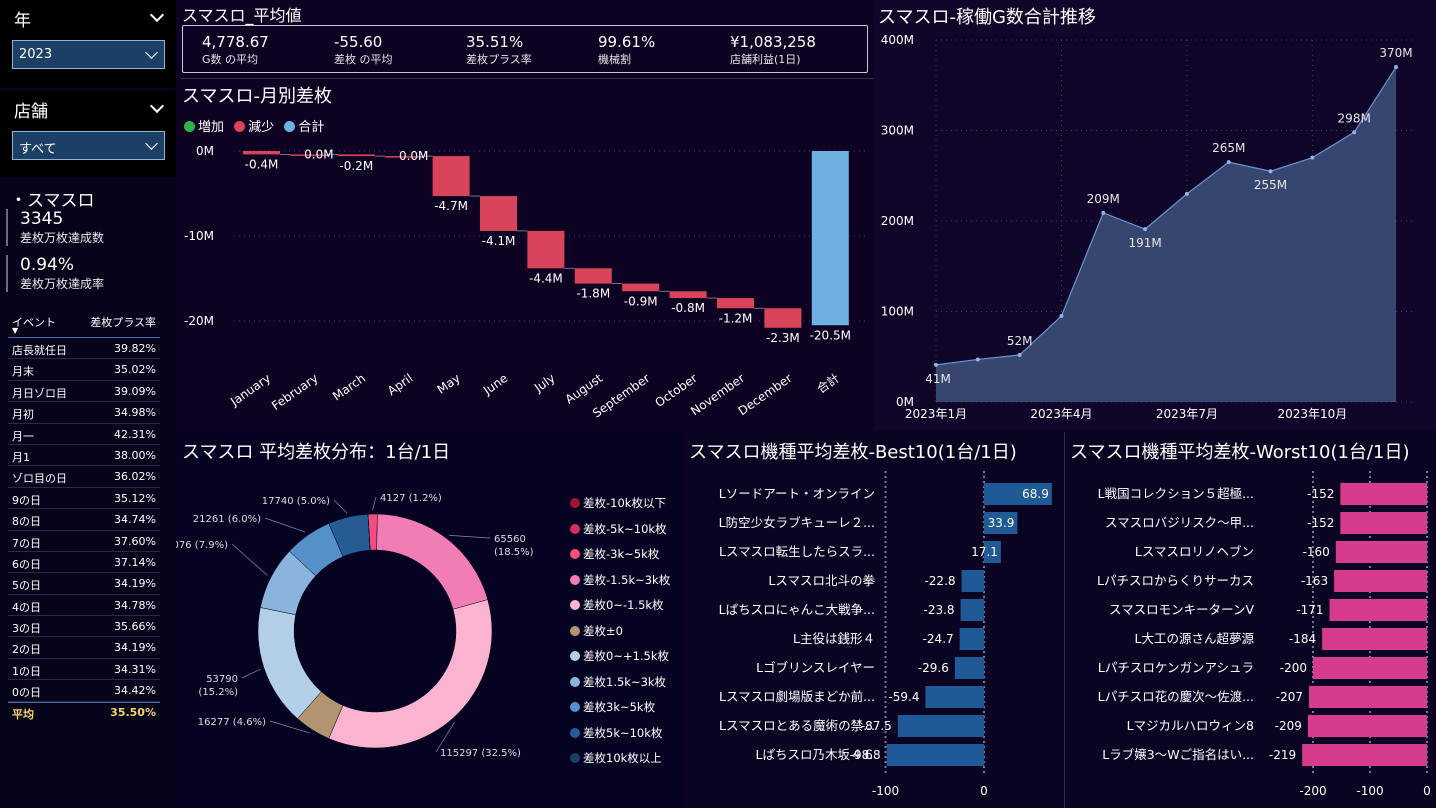  What do you see at coordinates (123, 322) in the screenshot?
I see `column-header-plus-rate: 差枚プラス率` at bounding box center [123, 322].